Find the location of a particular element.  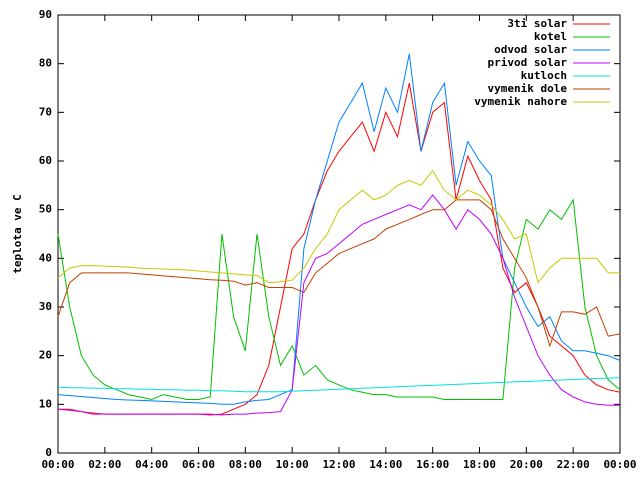

x-tick-label: 04:00 is located at coordinates (151, 464).